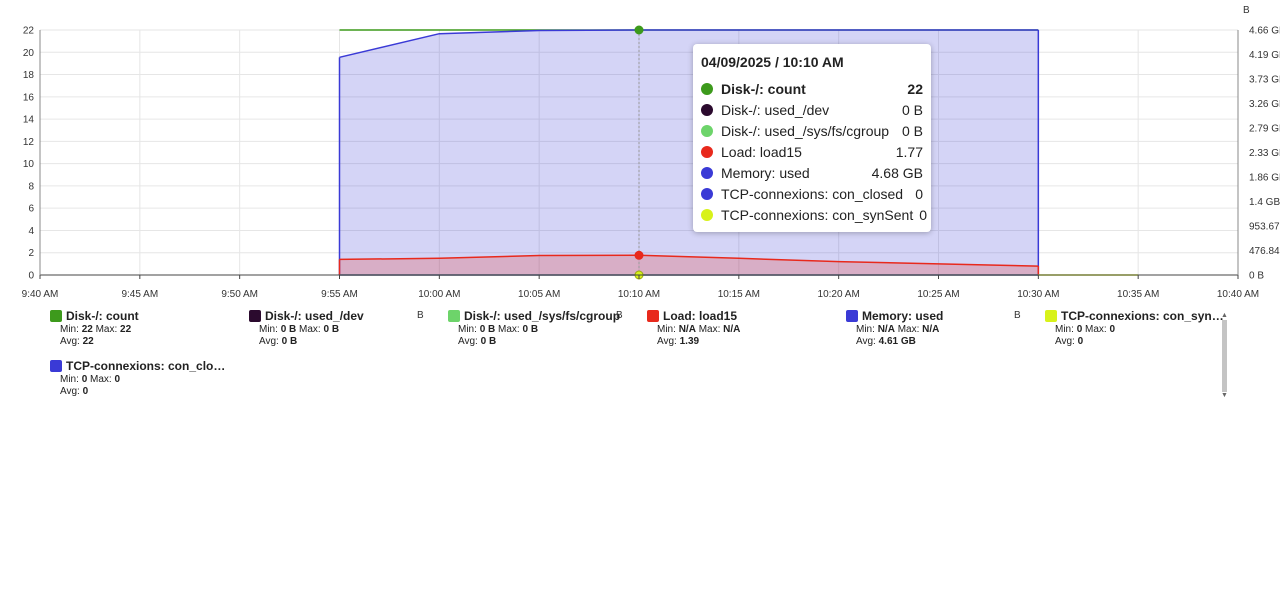  Describe the element at coordinates (812, 109) in the screenshot. I see `tooltip-row: Disk-/: used_/dev 0 B` at that location.